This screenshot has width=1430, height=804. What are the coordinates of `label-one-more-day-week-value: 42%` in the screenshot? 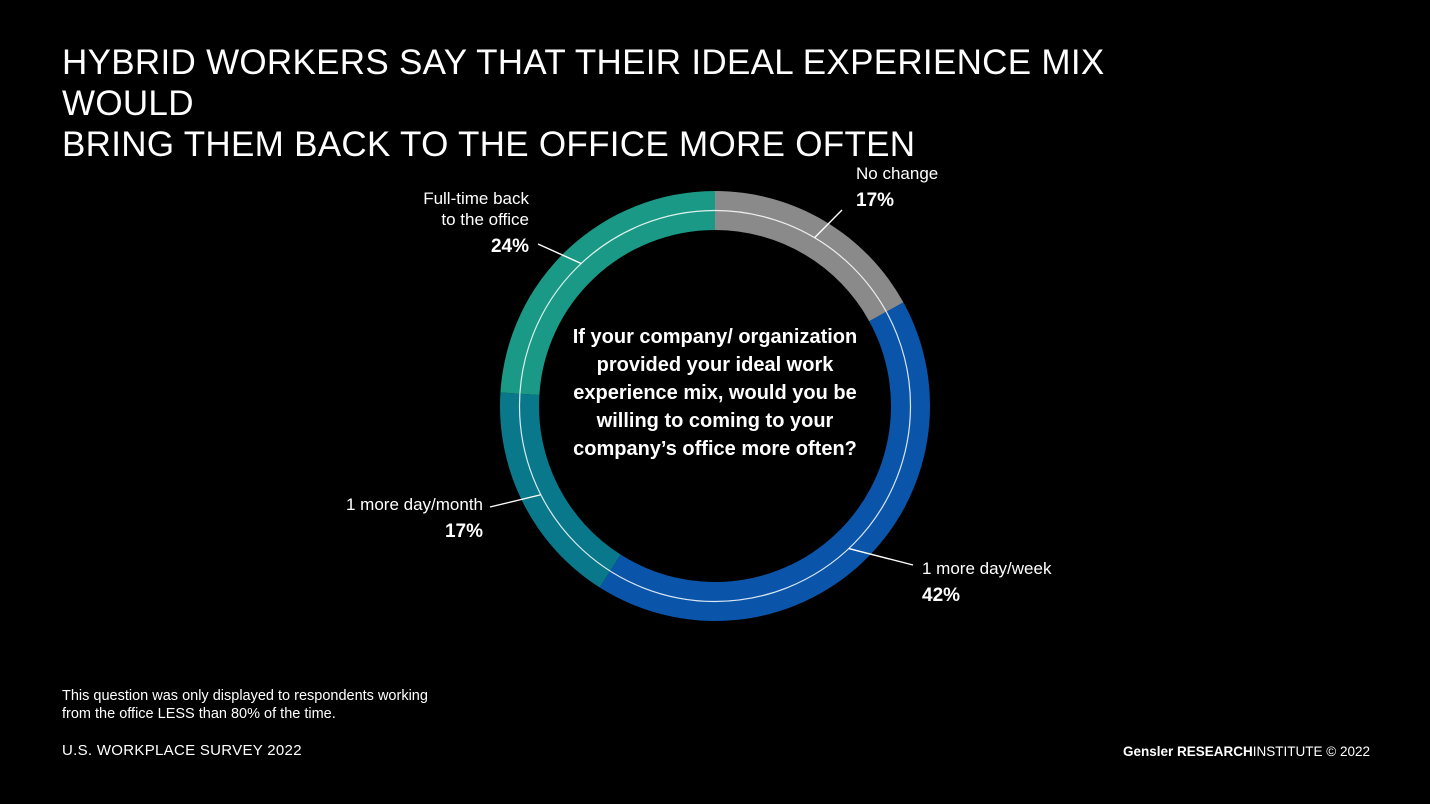 It's located at (941, 595).